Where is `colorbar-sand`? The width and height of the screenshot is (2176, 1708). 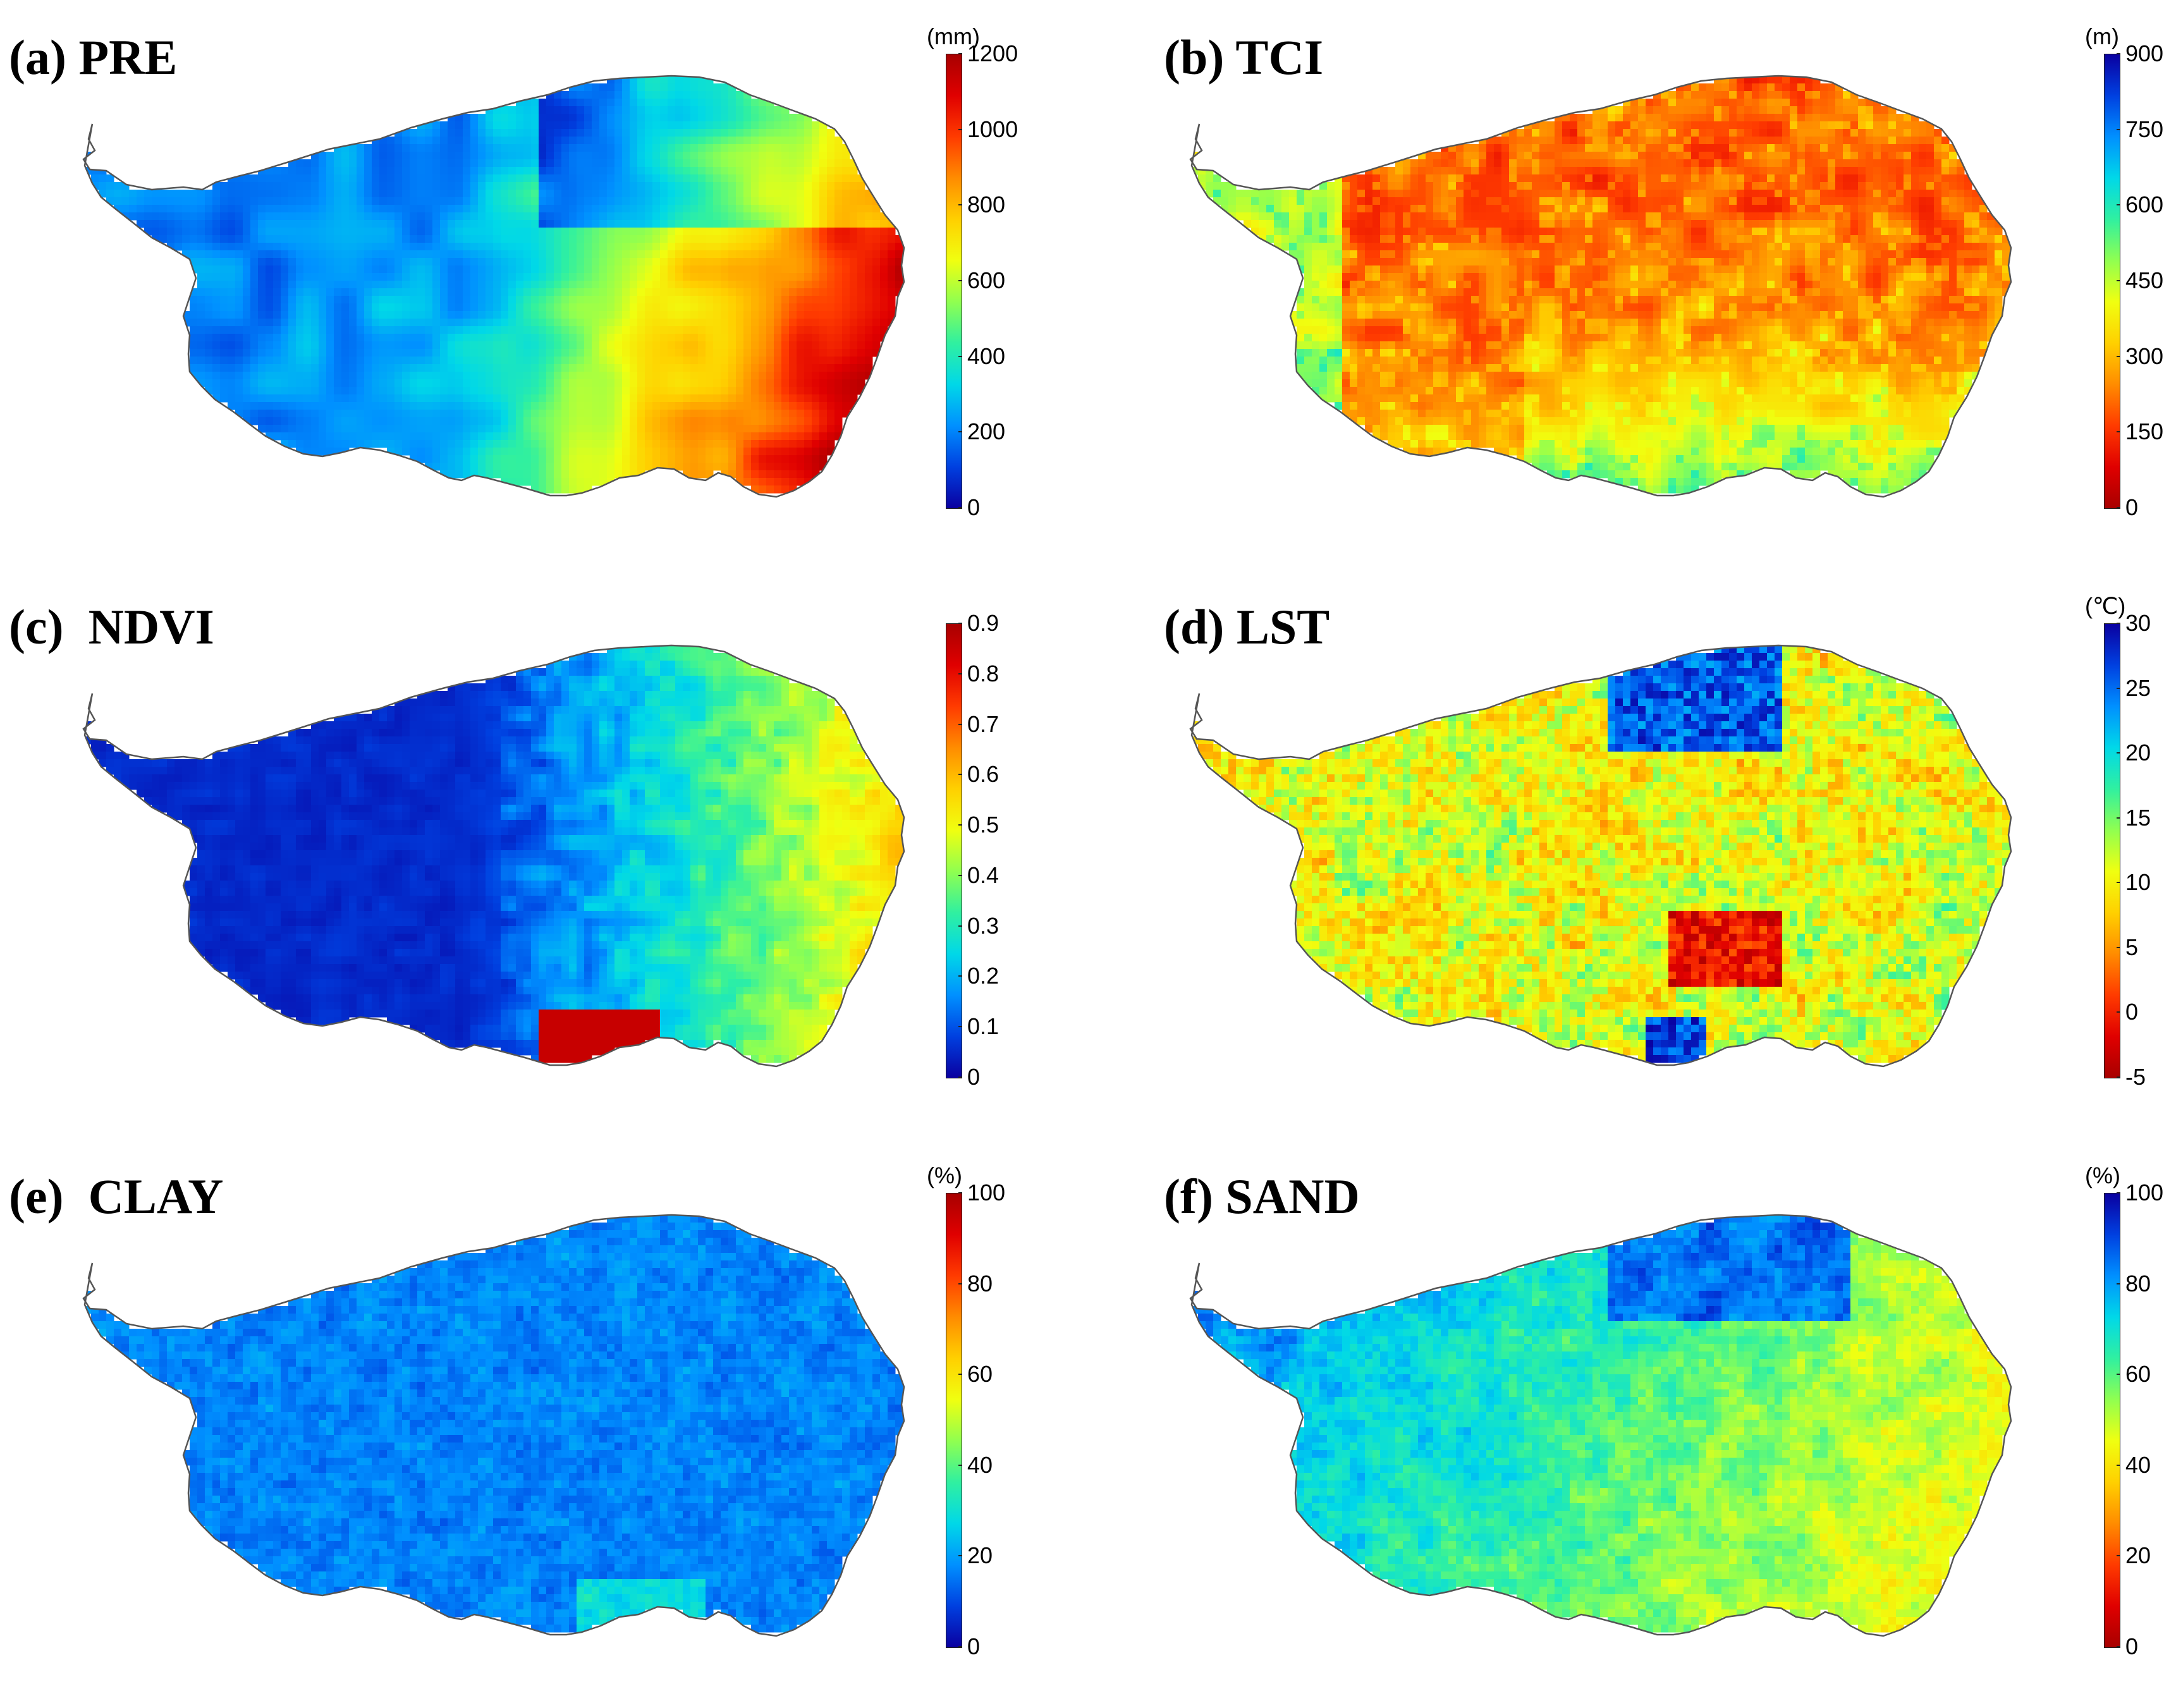 colorbar-sand is located at coordinates (2112, 1421).